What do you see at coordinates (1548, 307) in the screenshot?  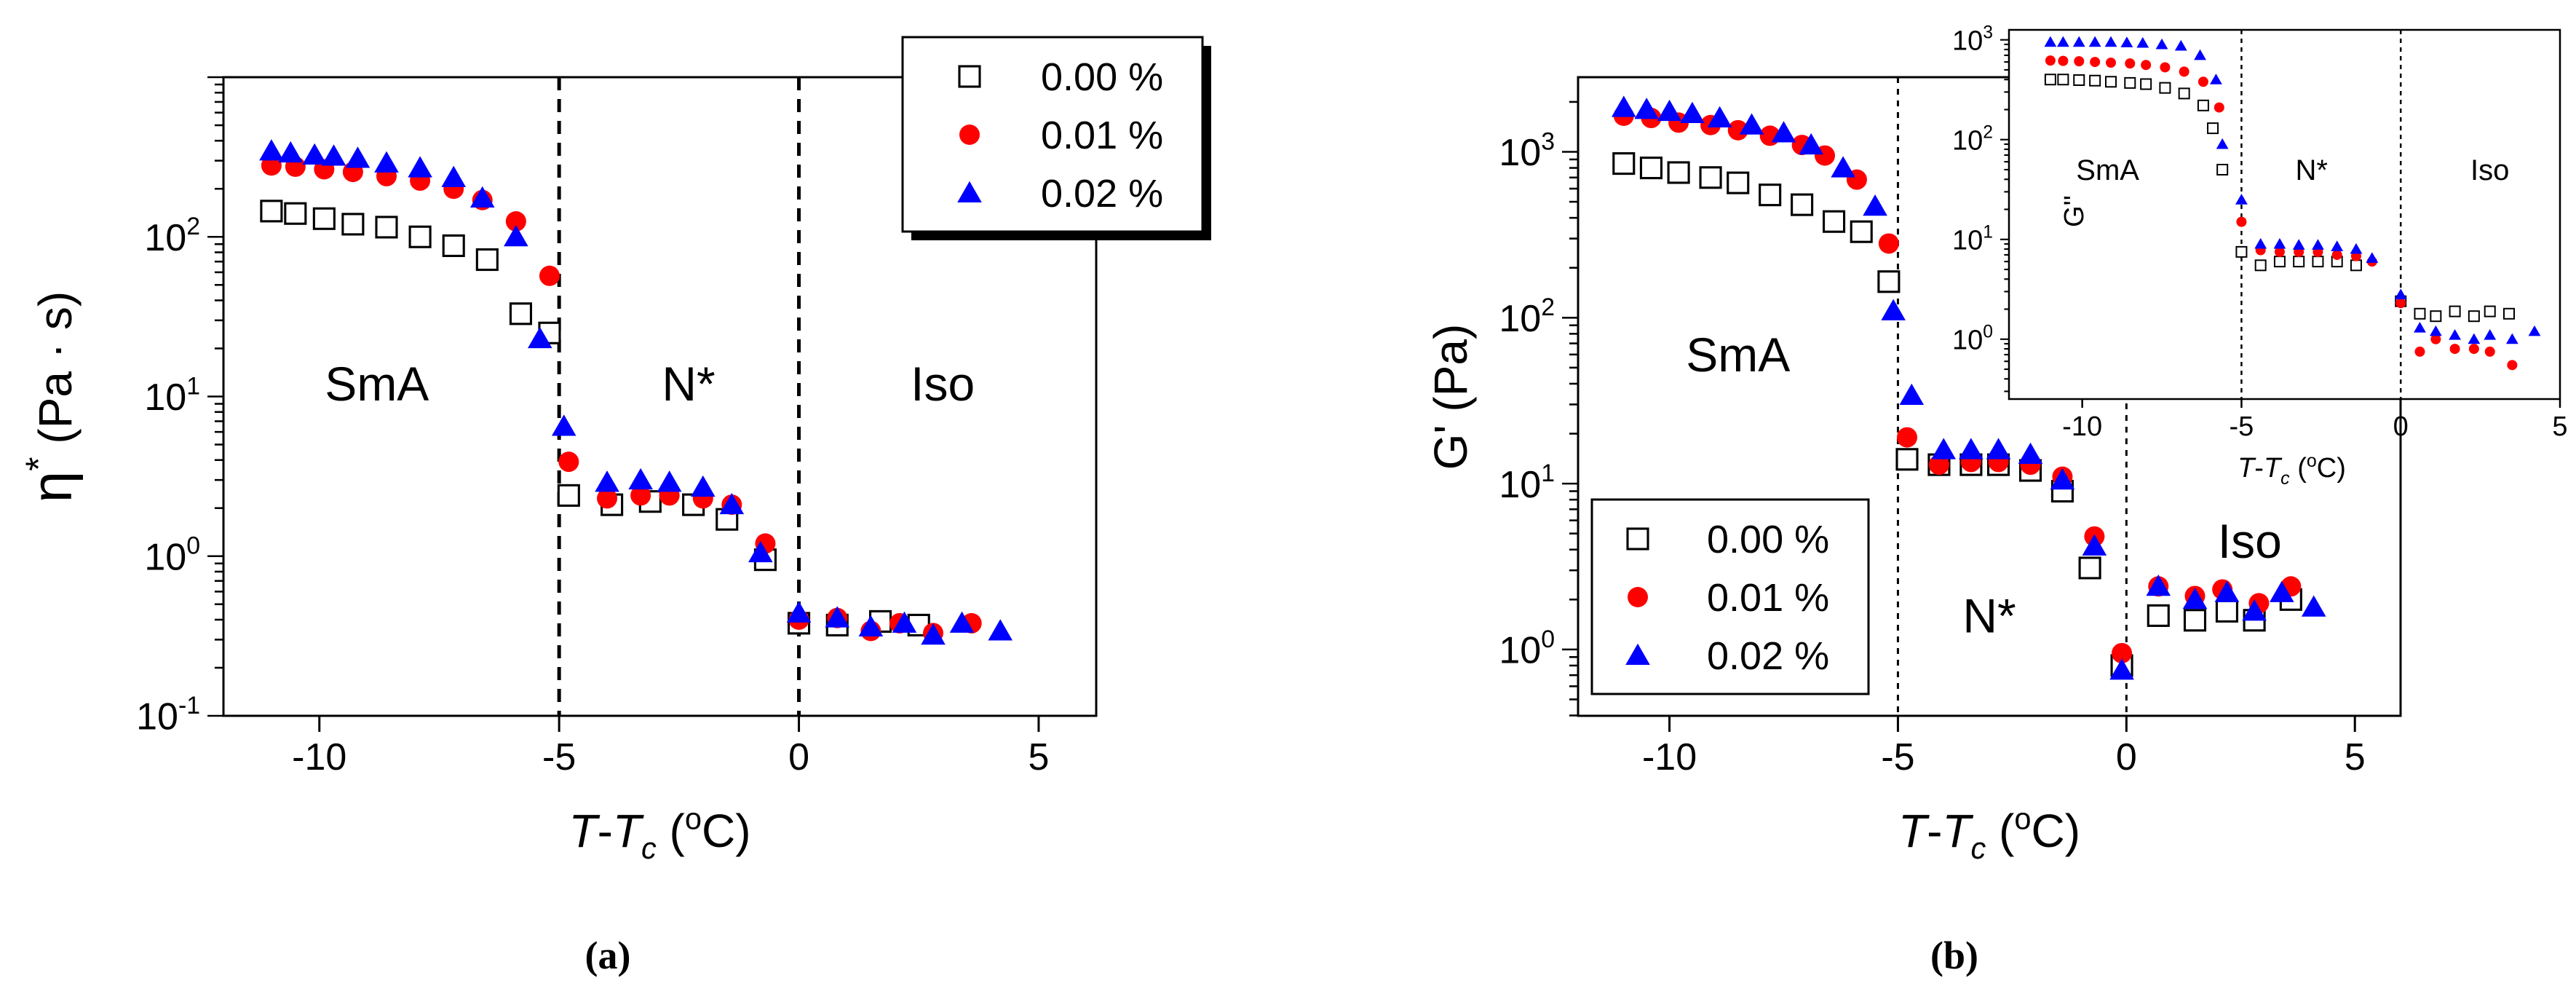 I see `y-tick-label-exp: 2` at bounding box center [1548, 307].